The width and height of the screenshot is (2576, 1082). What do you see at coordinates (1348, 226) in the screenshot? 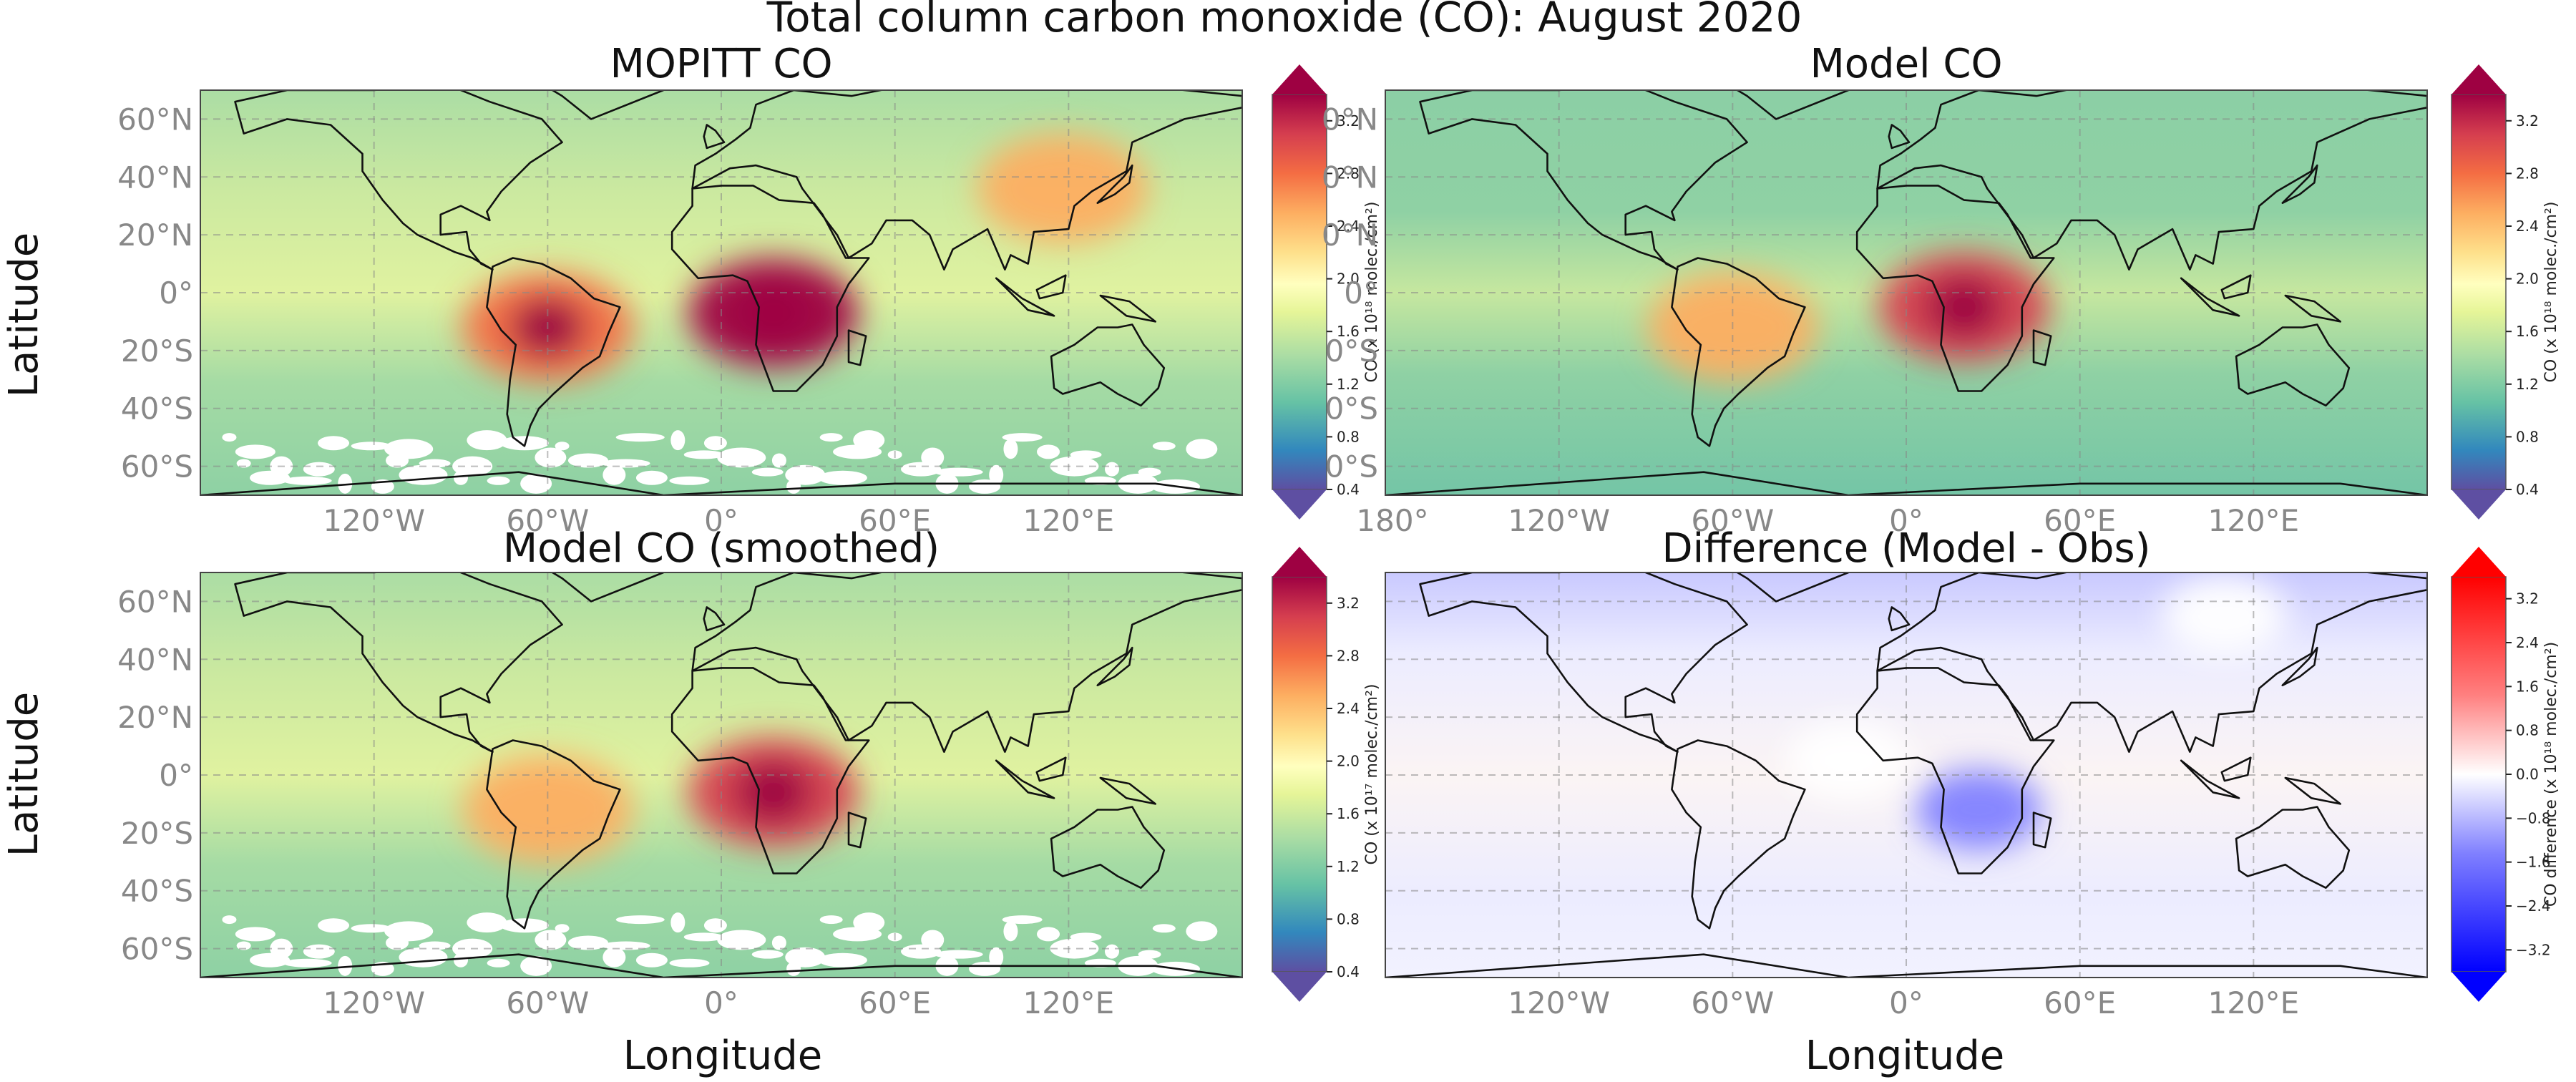
I see `colorbar-tick-label: 2.4` at bounding box center [1348, 226].